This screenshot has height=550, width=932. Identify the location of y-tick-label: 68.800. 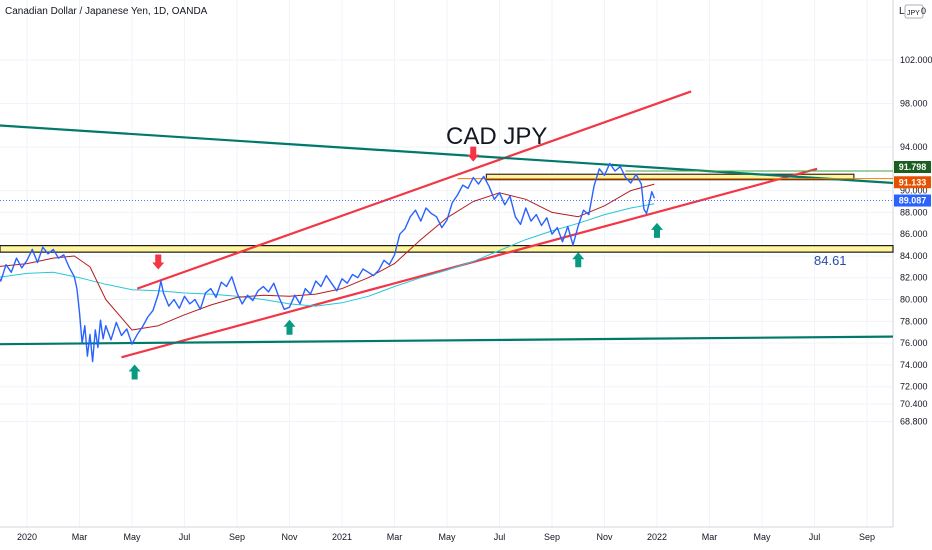
(914, 422).